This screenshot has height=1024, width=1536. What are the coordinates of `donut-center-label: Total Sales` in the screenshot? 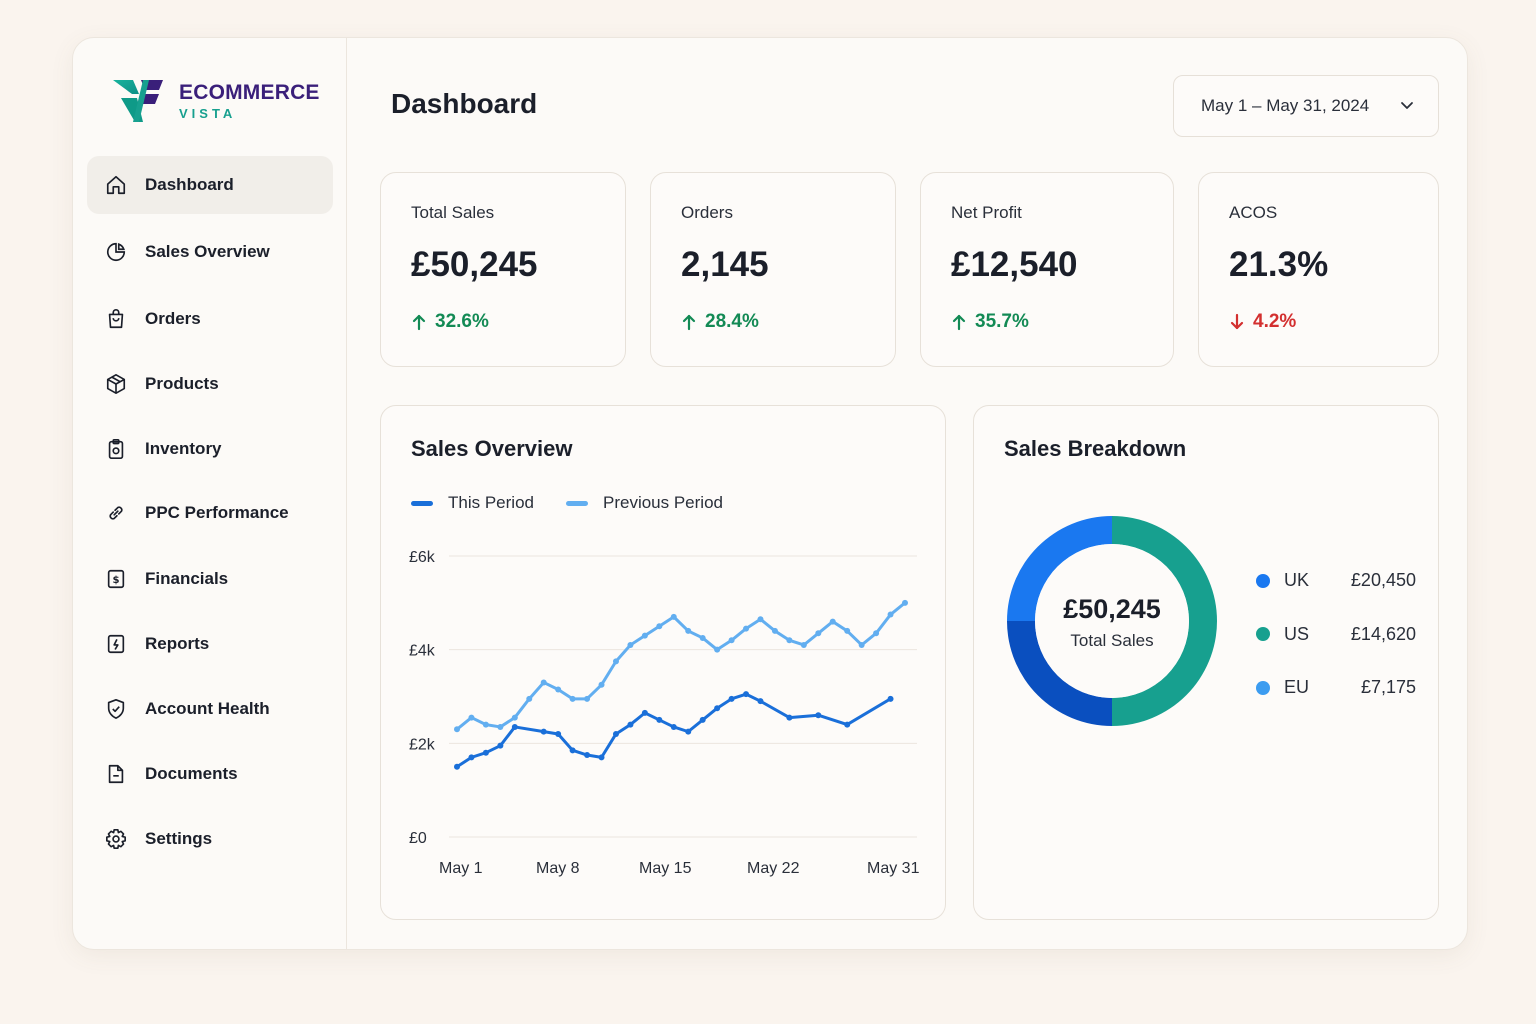 It's located at (1112, 640).